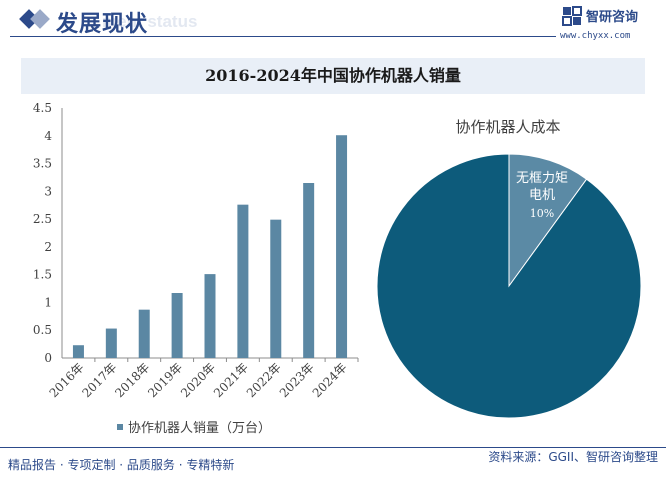  Describe the element at coordinates (150, 21) in the screenshot. I see `header-subtitle: ment status` at that location.